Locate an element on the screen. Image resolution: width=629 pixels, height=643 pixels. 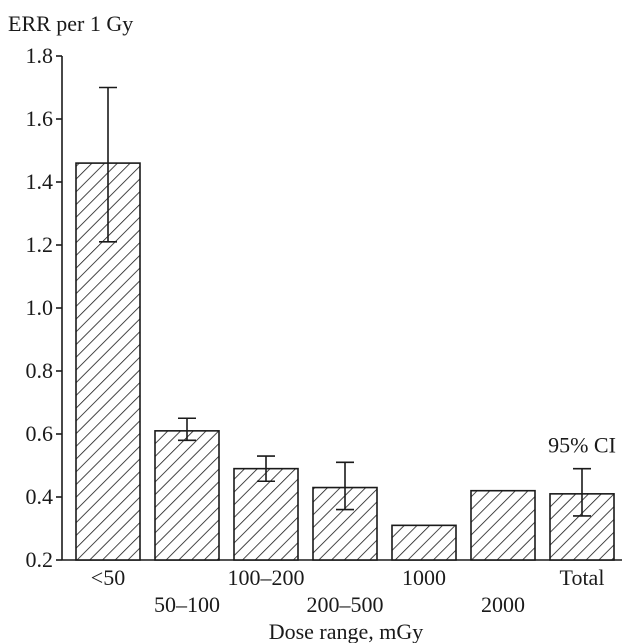
y-tick-label: 1.2 is located at coordinates (40, 244).